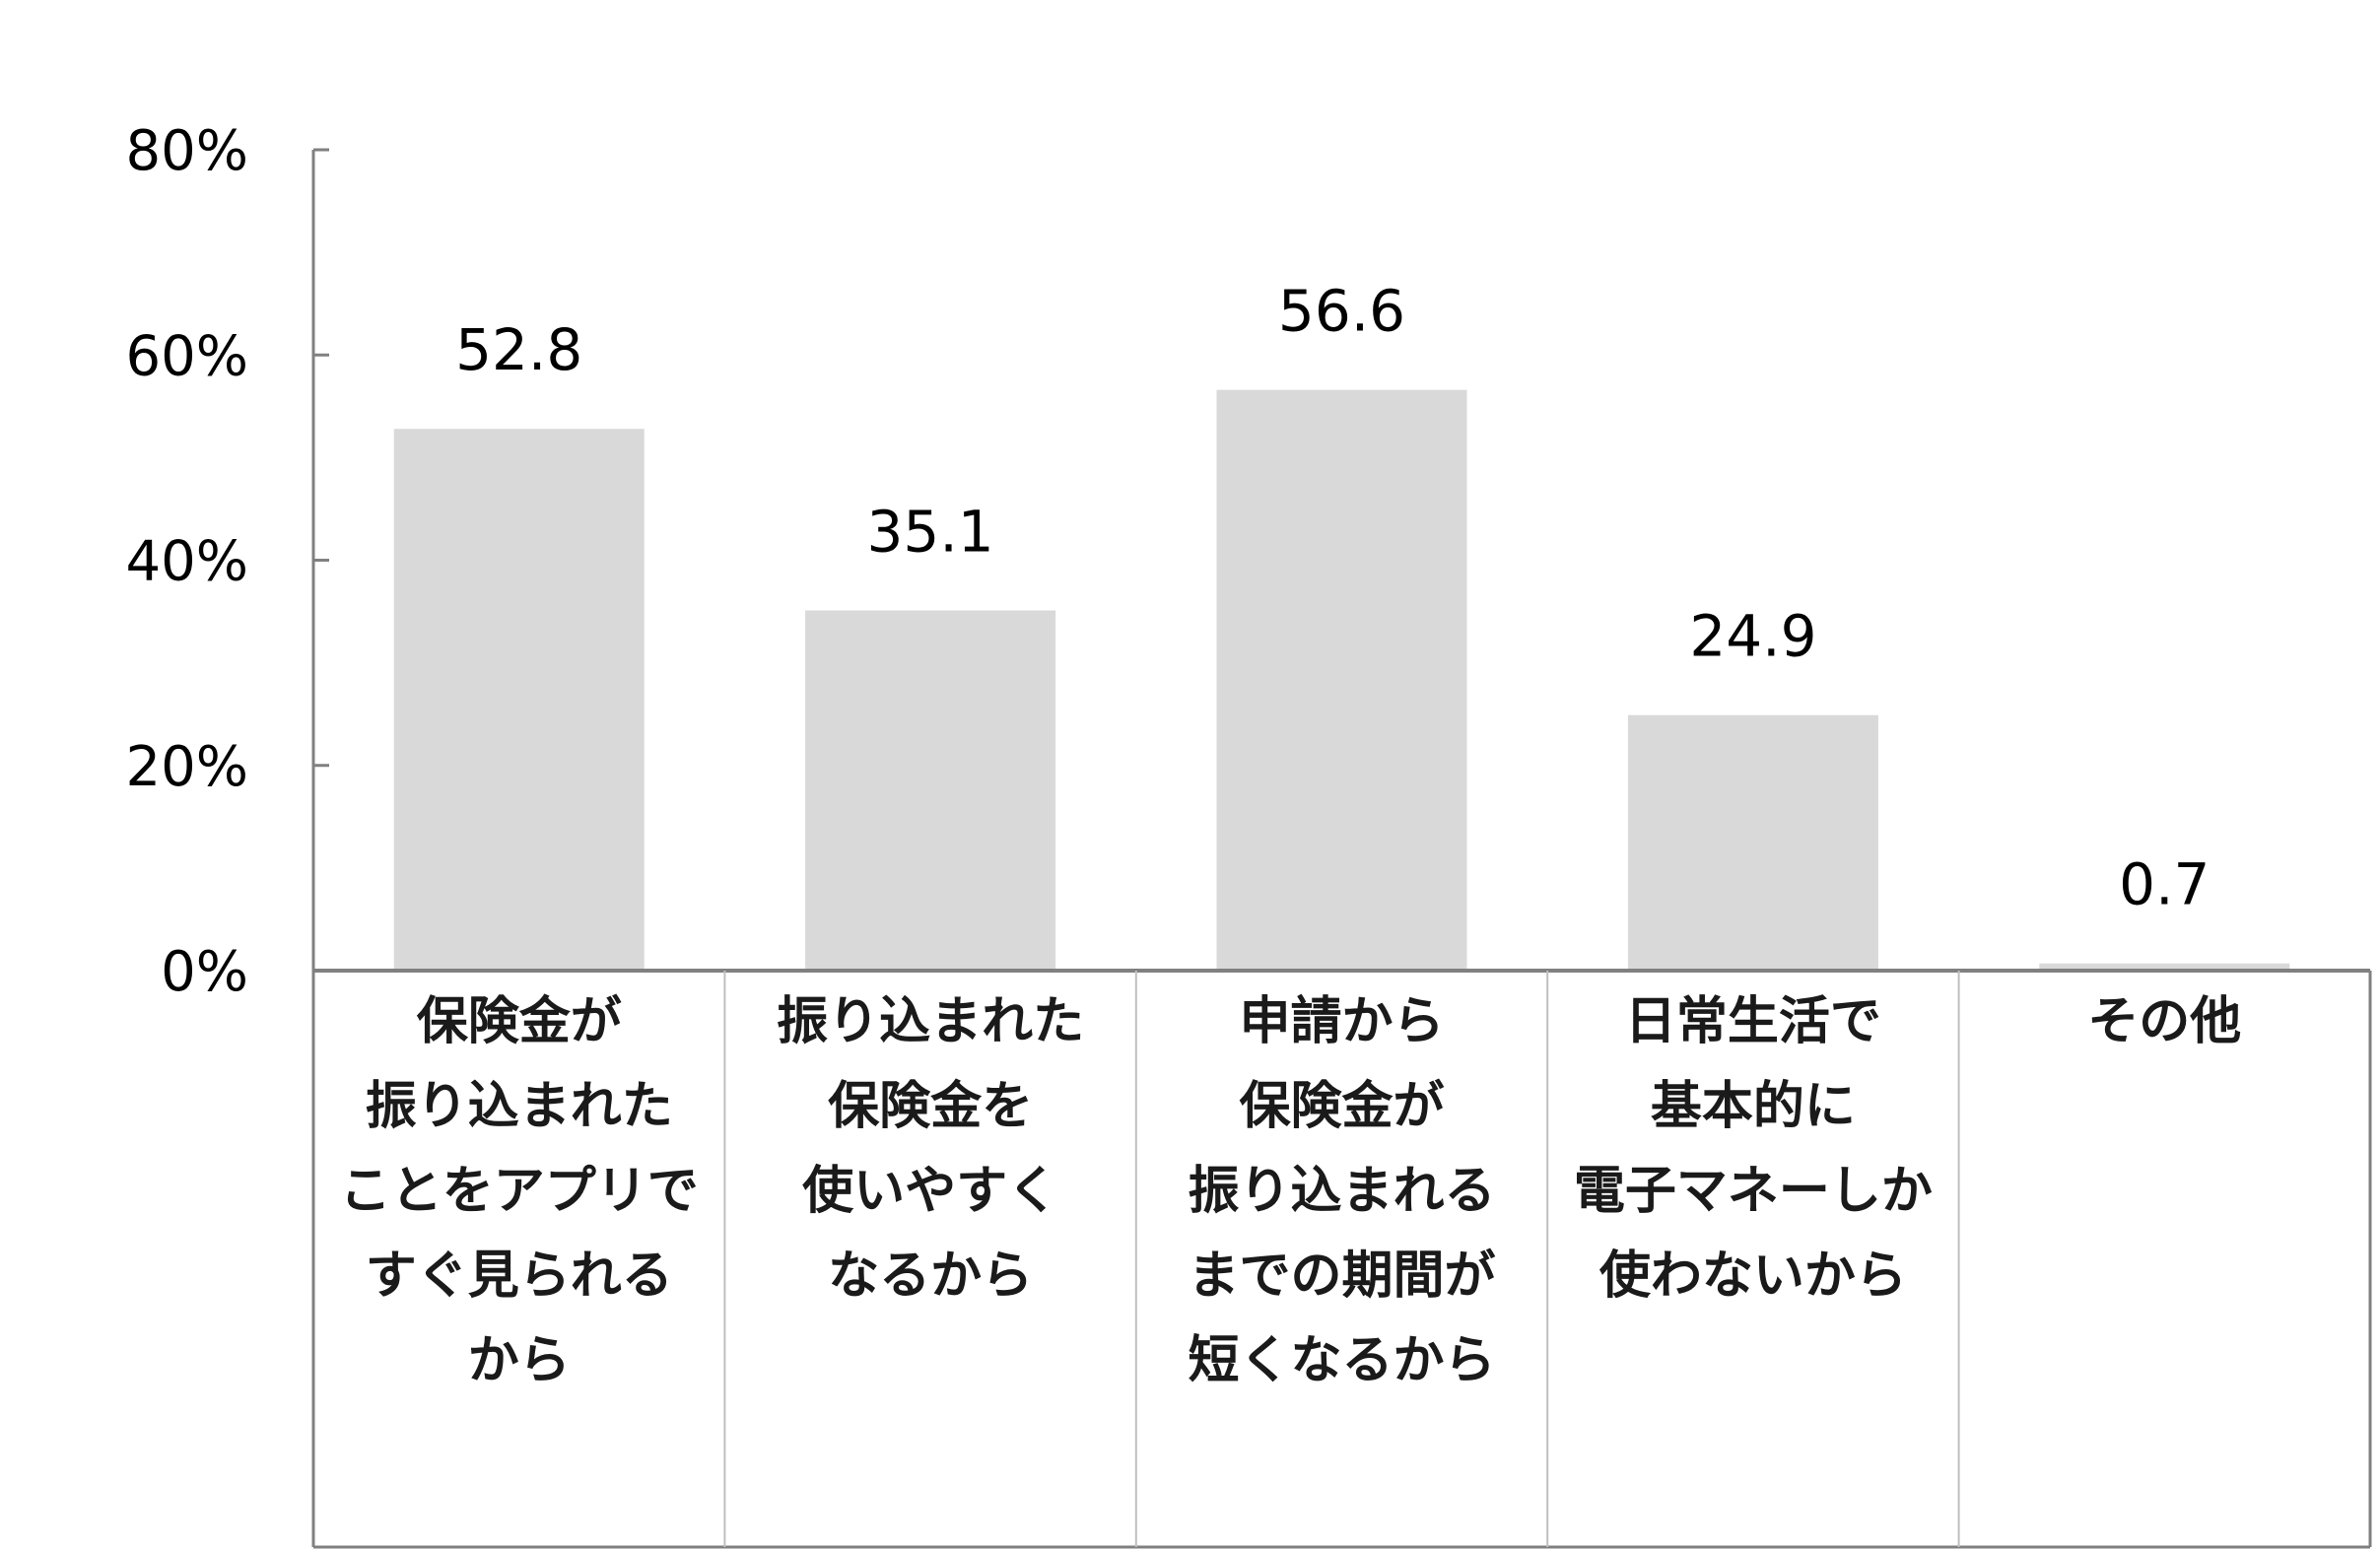 This screenshot has height=1551, width=2380. What do you see at coordinates (2164, 885) in the screenshot?
I see `data-label: 0.7` at bounding box center [2164, 885].